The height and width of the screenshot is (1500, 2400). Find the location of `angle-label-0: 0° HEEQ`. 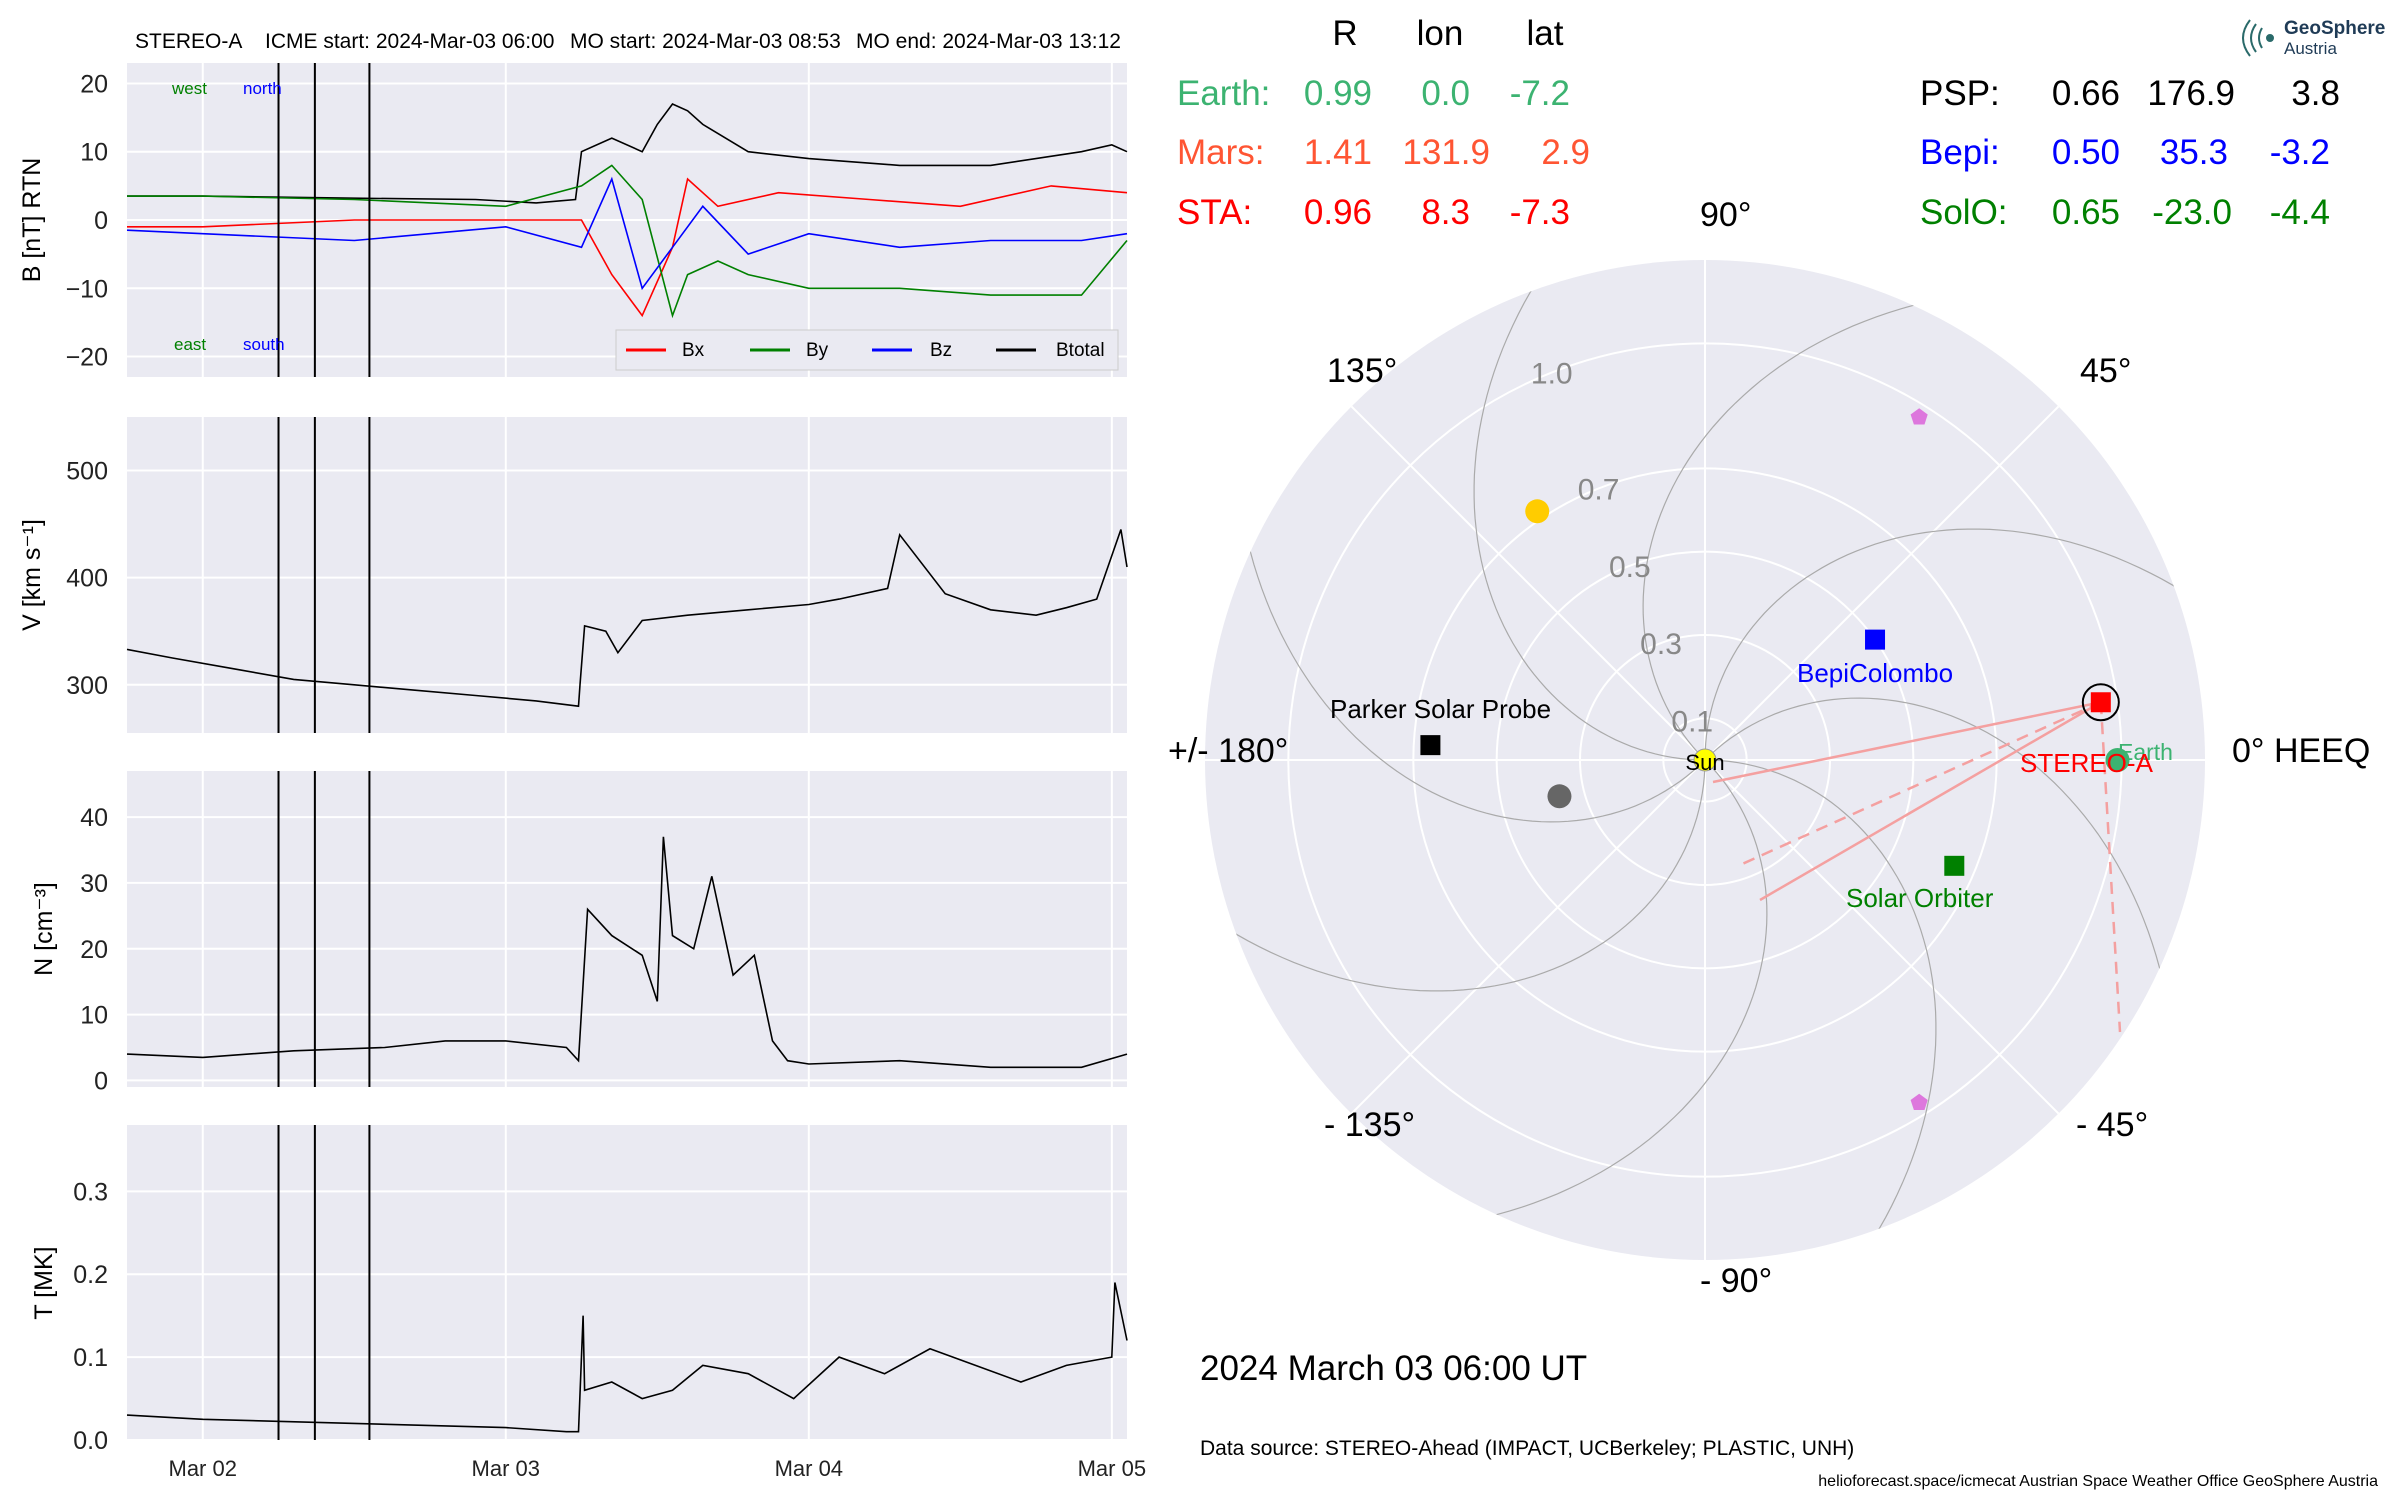

angle-label-0: 0° HEEQ is located at coordinates (2301, 751).